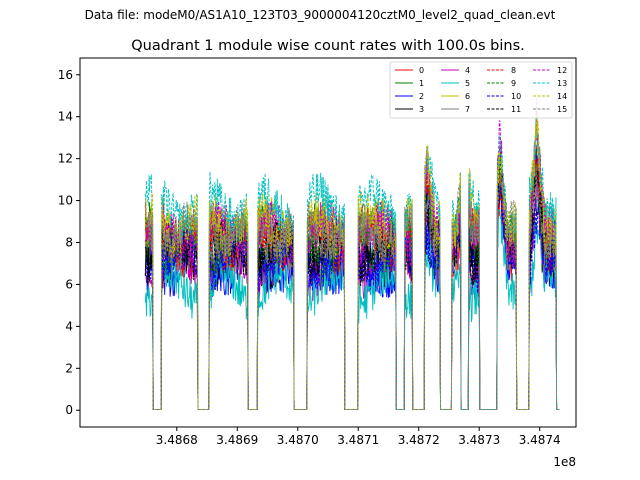 The width and height of the screenshot is (640, 480). Describe the element at coordinates (421, 96) in the screenshot. I see `legend-label-2: 2` at that location.